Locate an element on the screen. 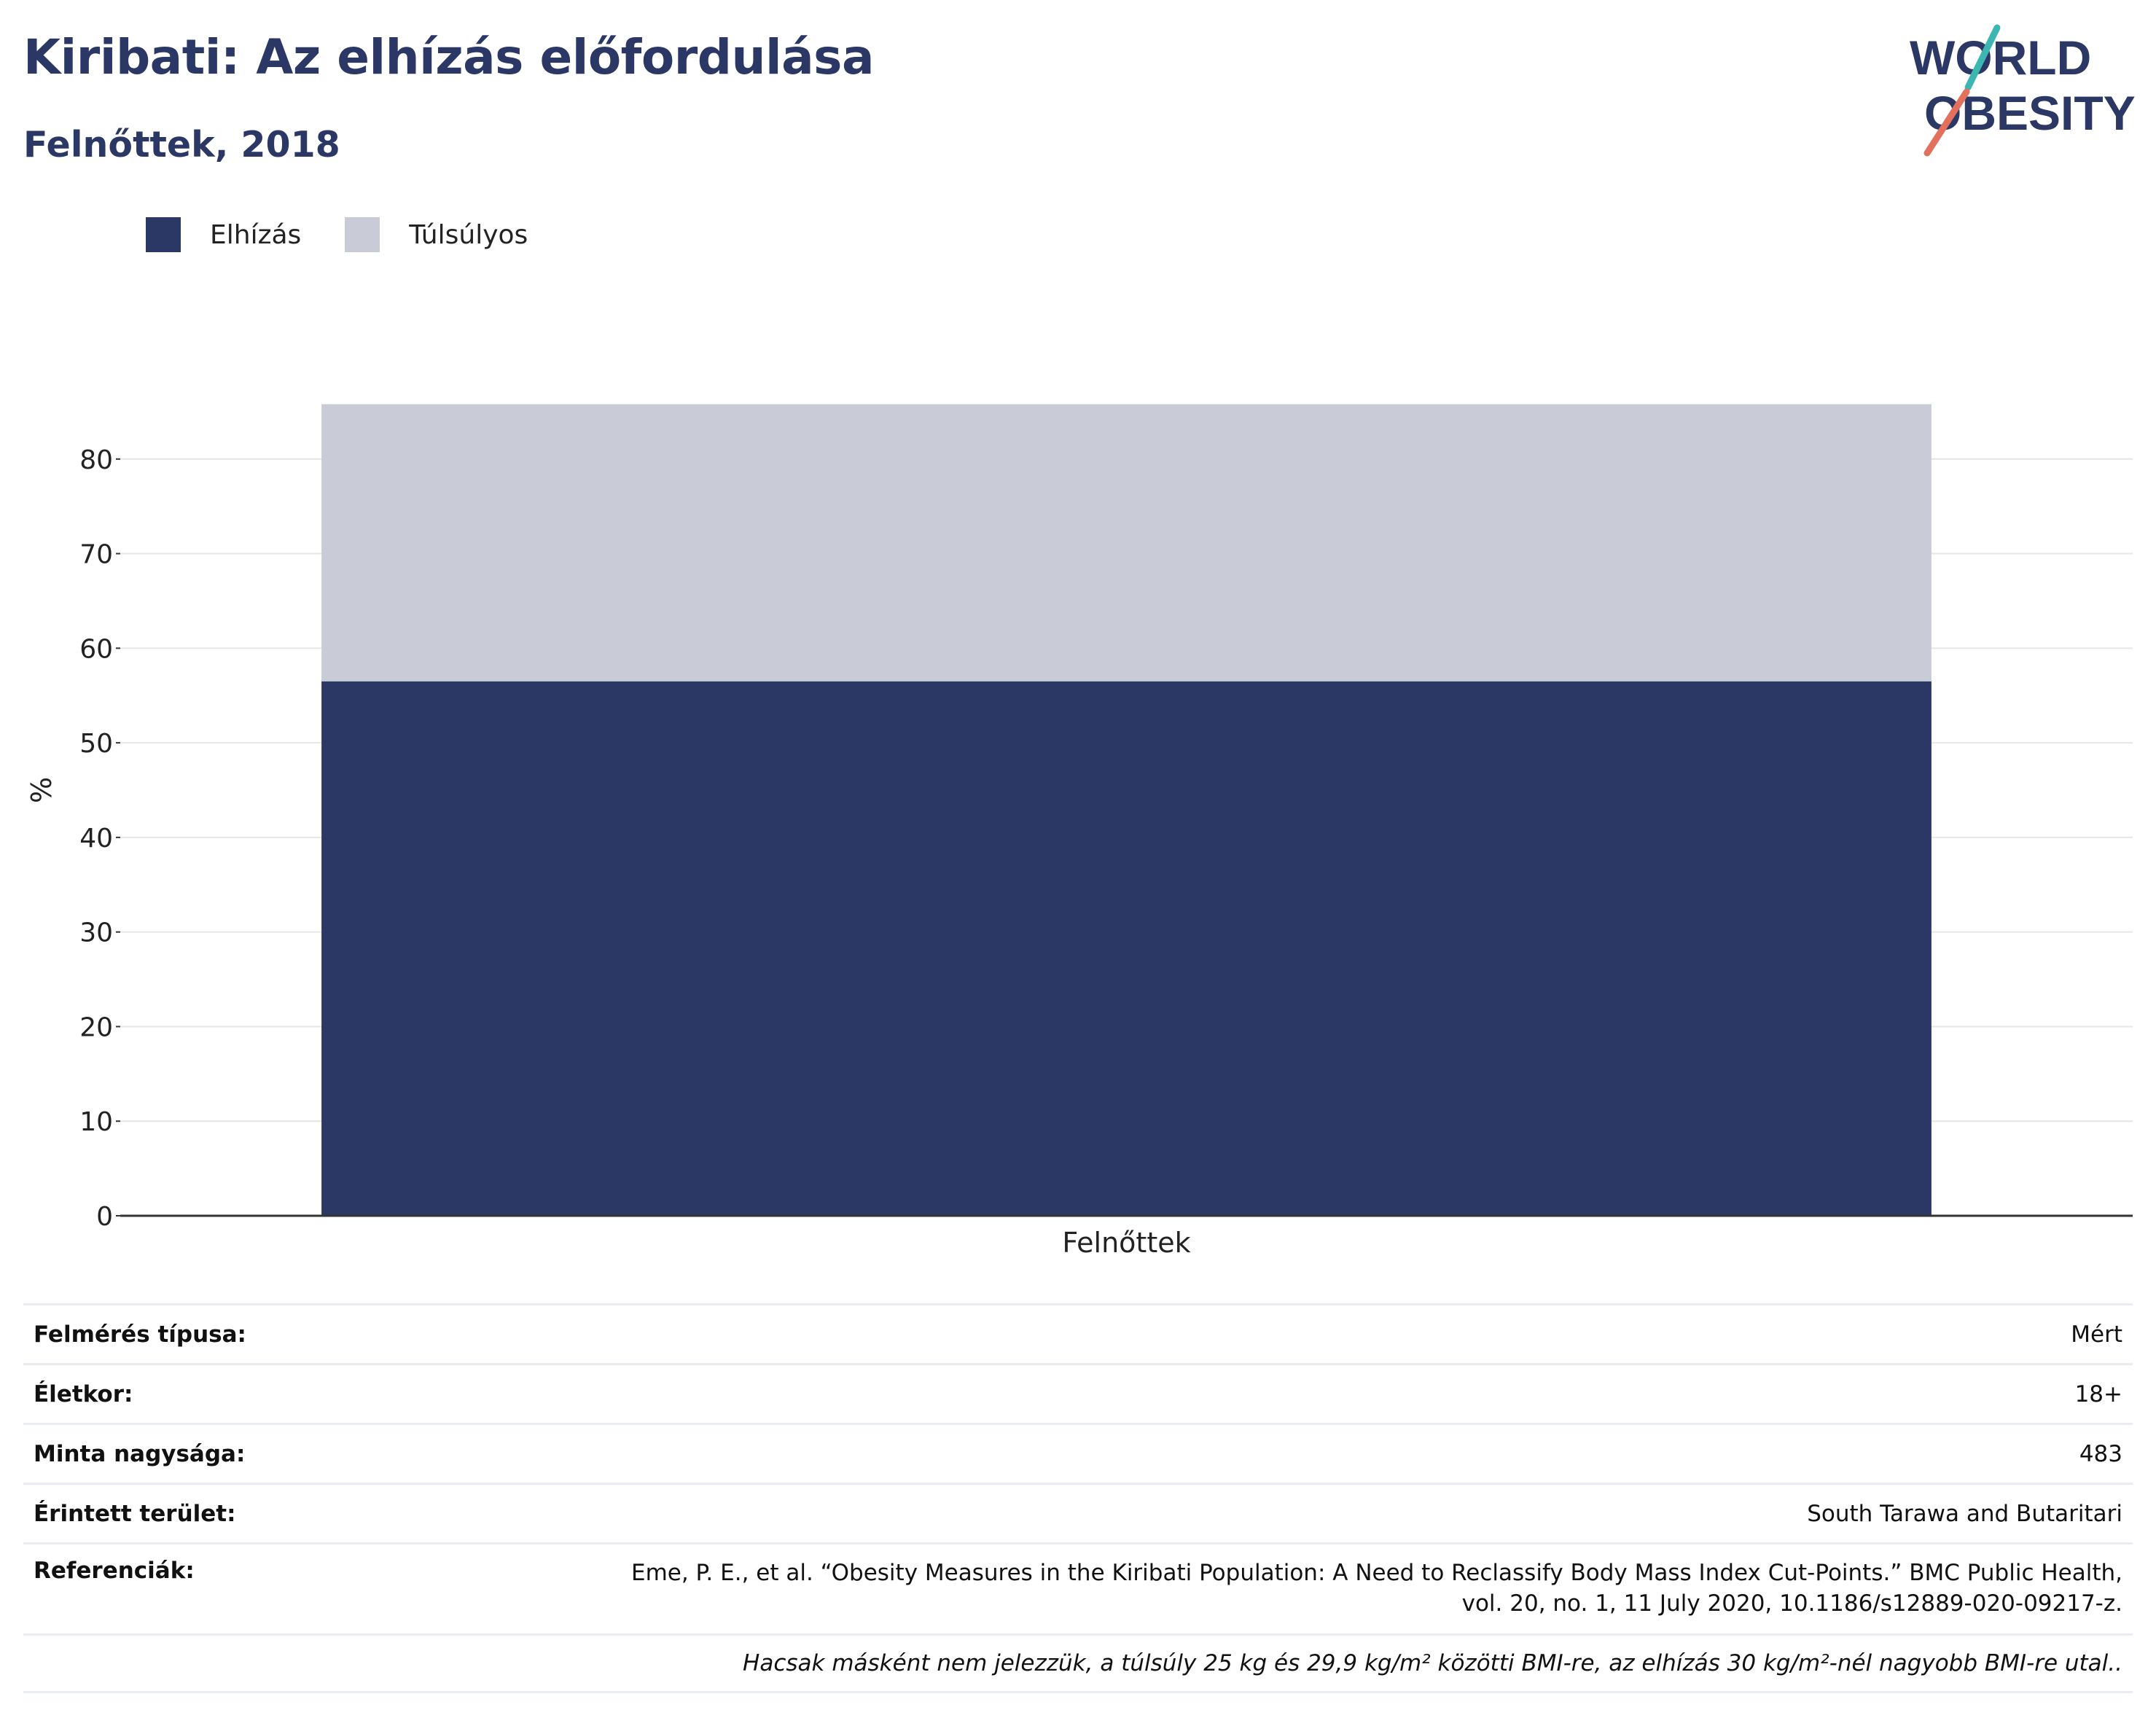 This screenshot has width=2156, height=1734. area-value: South Tarawa and Butaritari is located at coordinates (1964, 1513).